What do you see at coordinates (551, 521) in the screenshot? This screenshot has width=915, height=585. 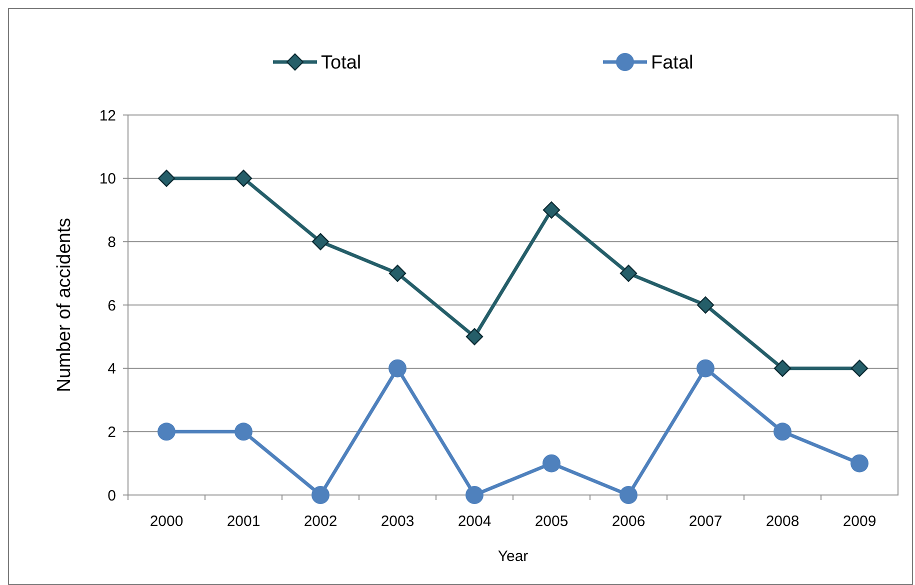 I see `x-tick-label: 2005` at bounding box center [551, 521].